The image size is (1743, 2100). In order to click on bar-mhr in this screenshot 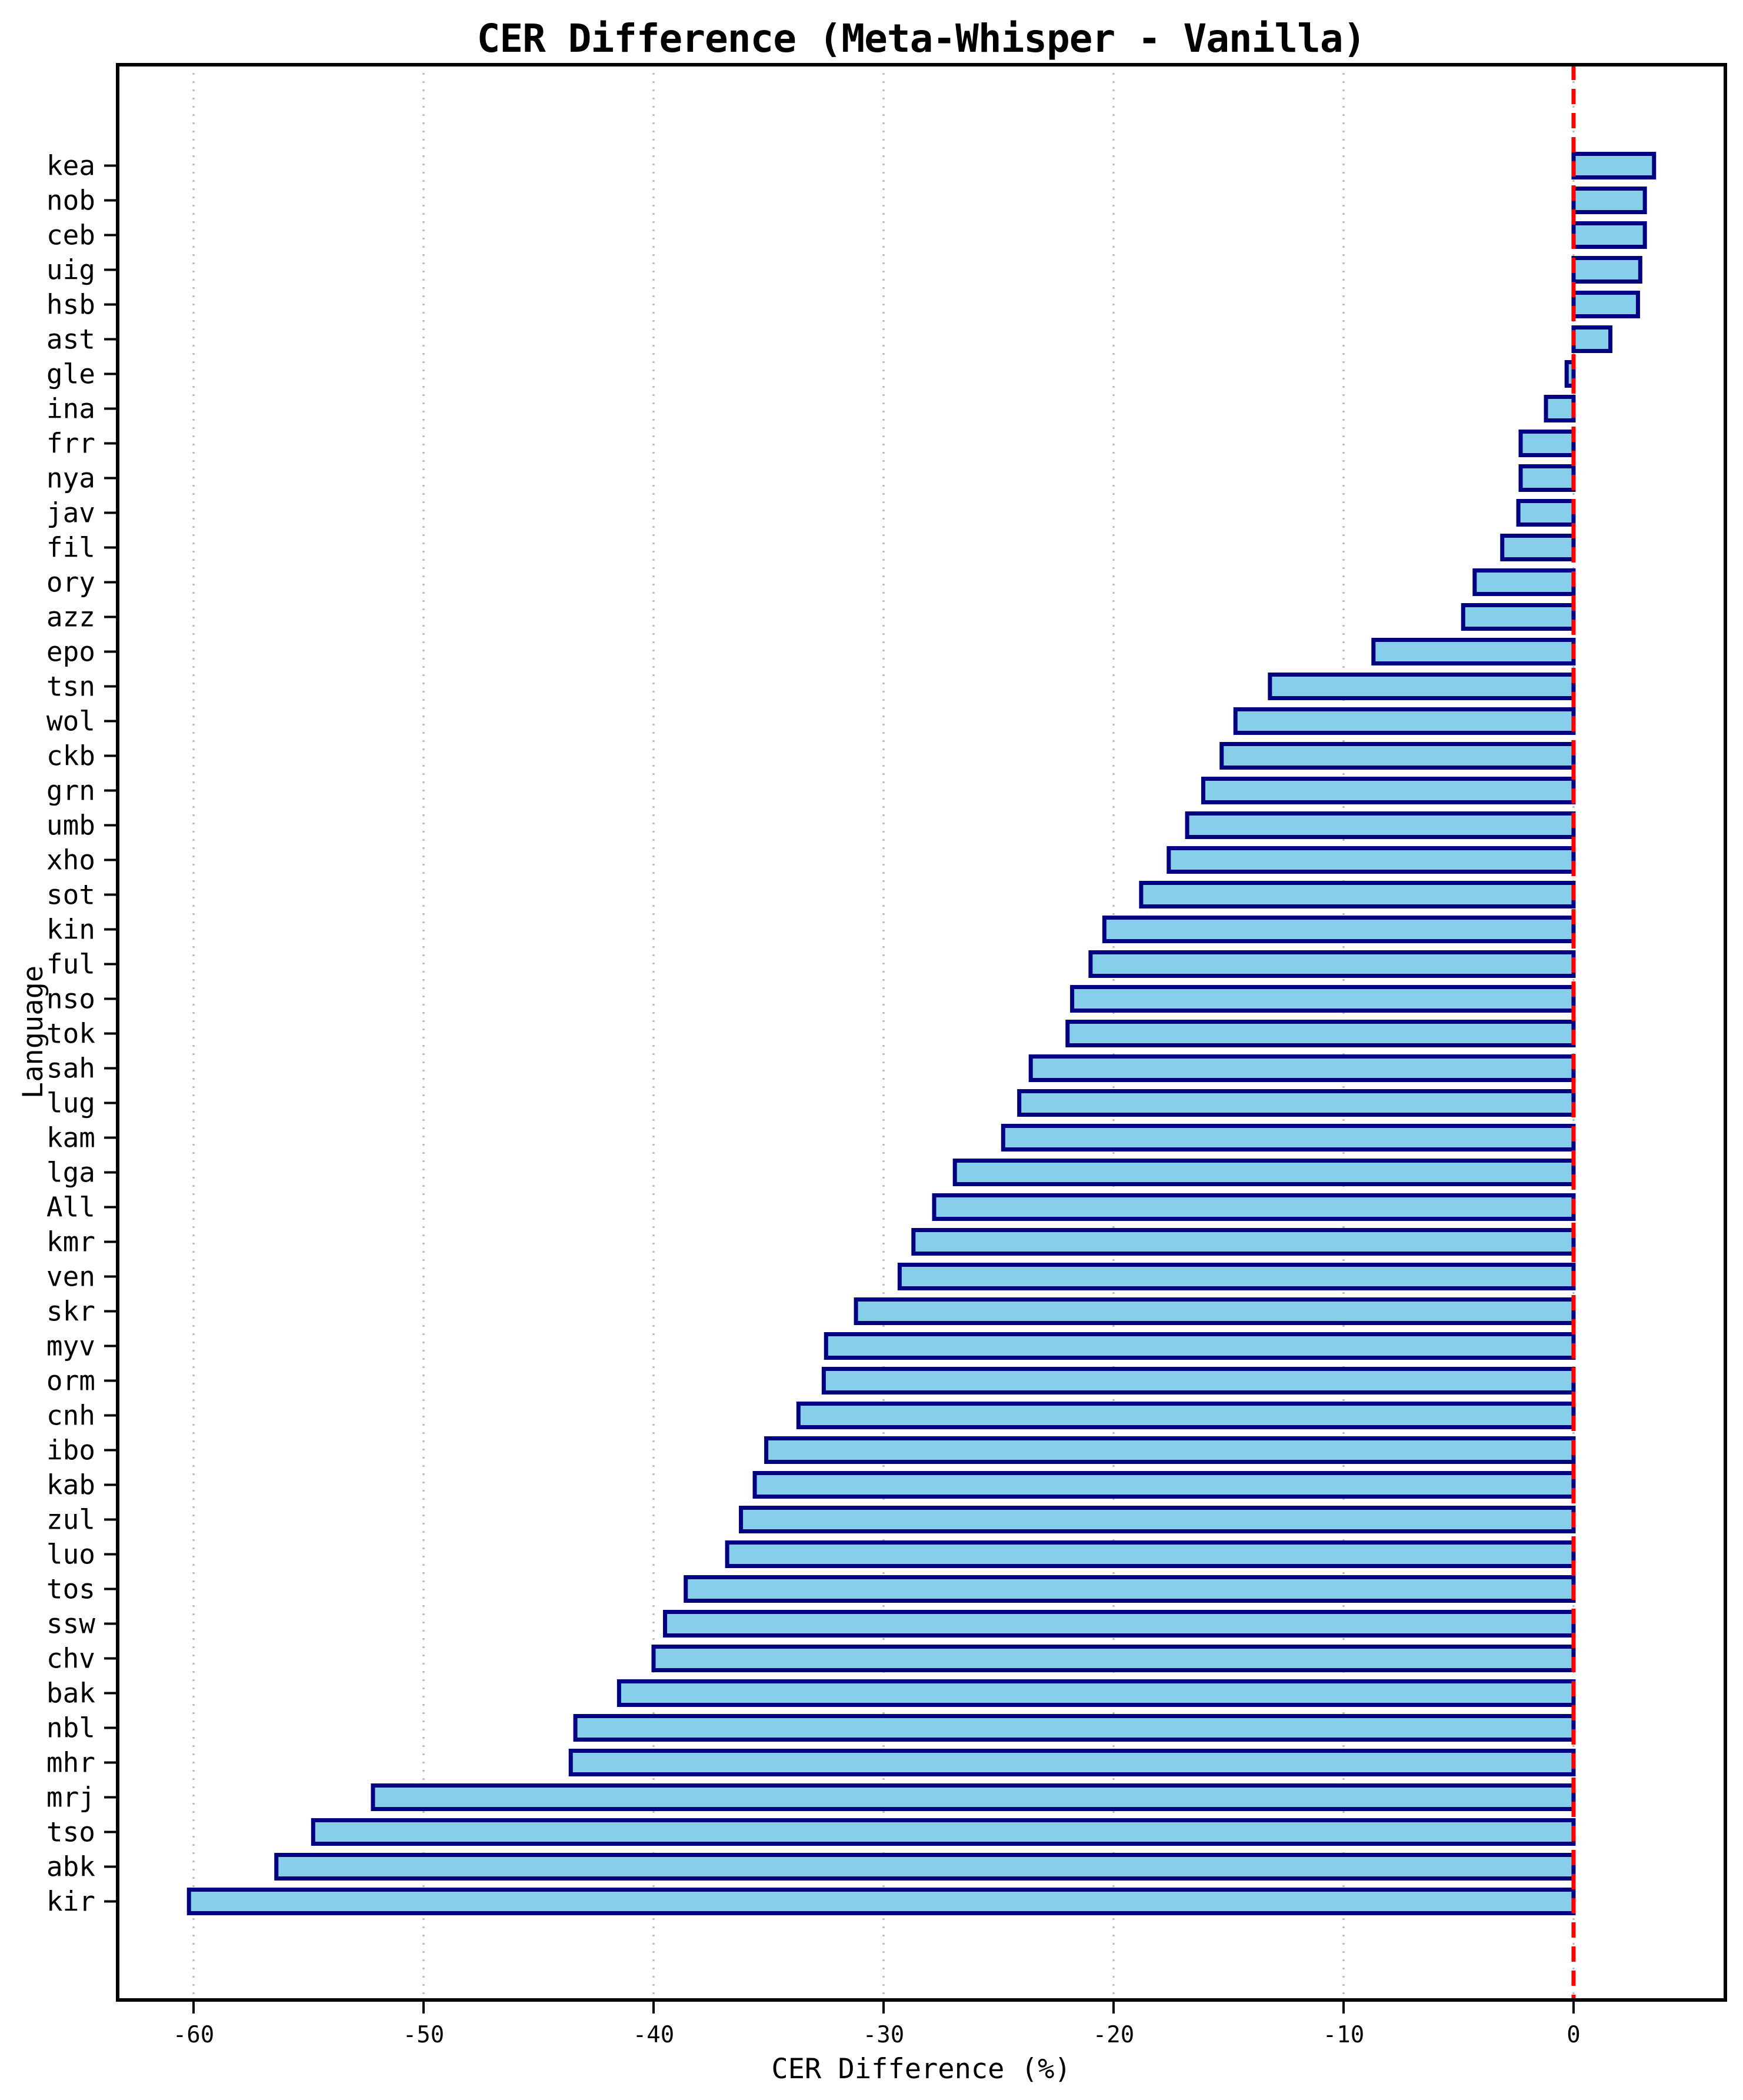, I will do `click(1072, 1762)`.